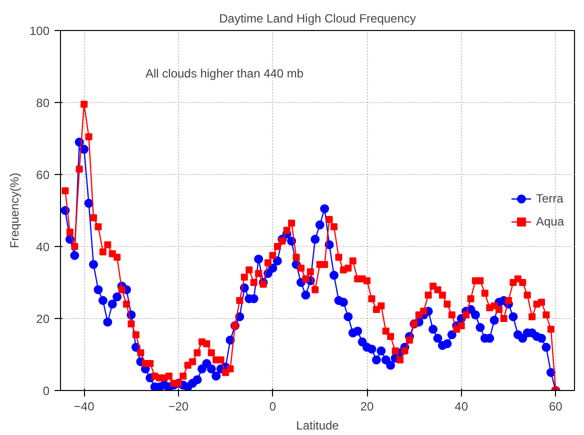  What do you see at coordinates (43, 319) in the screenshot?
I see `y-tick-label: 20` at bounding box center [43, 319].